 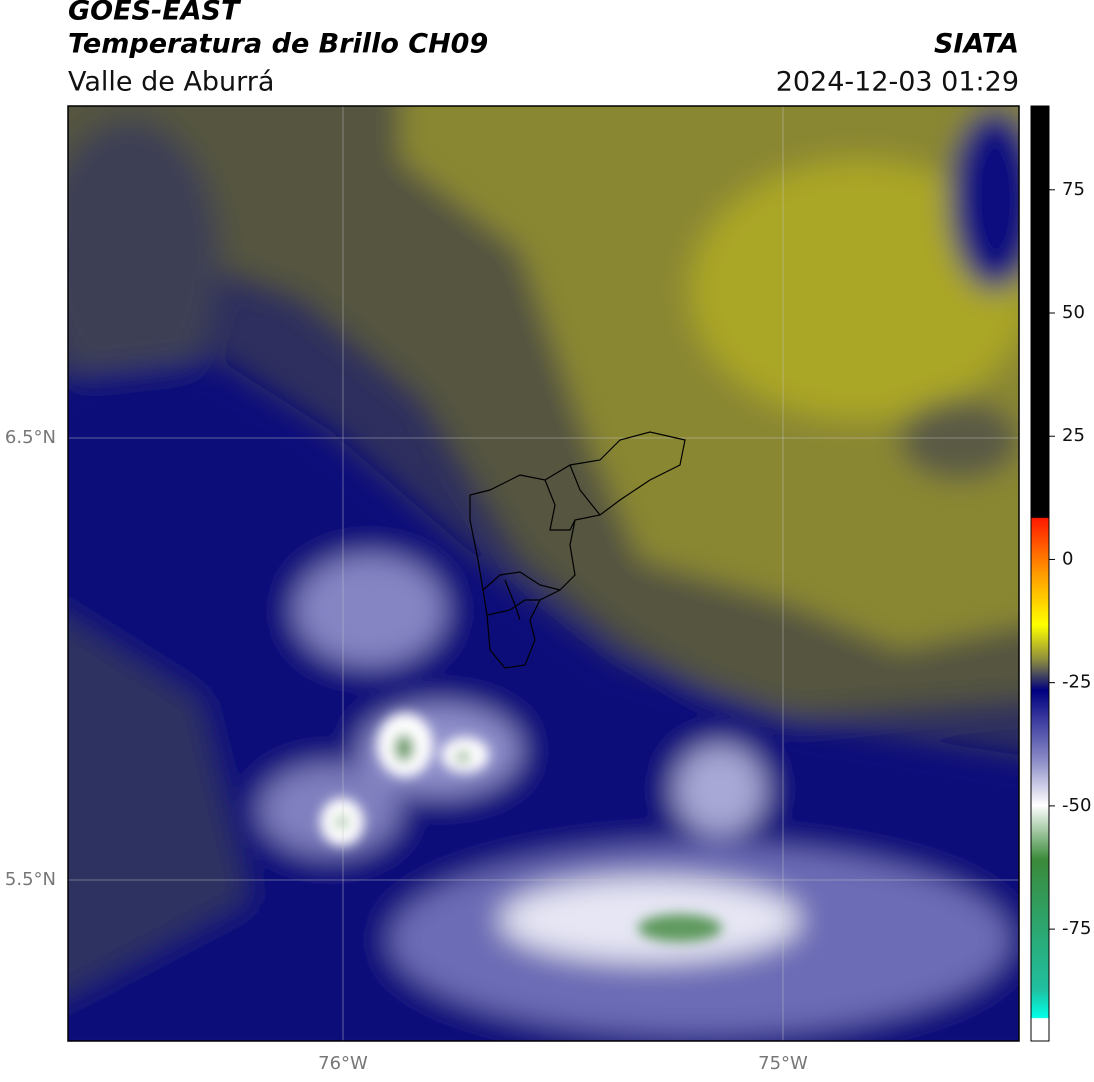 I want to click on product-title: Temperatura de Brillo CH09, so click(x=278, y=44).